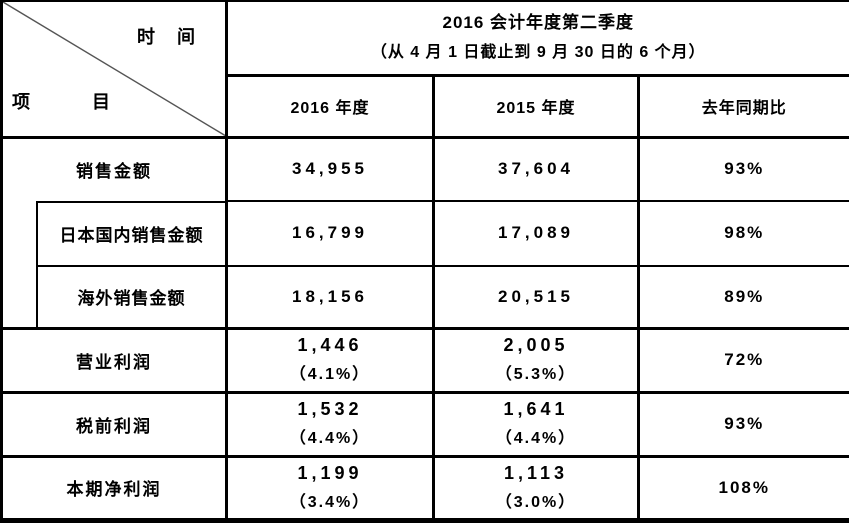  Describe the element at coordinates (742, 169) in the screenshot. I see `sales-yoy-value: 93%` at that location.